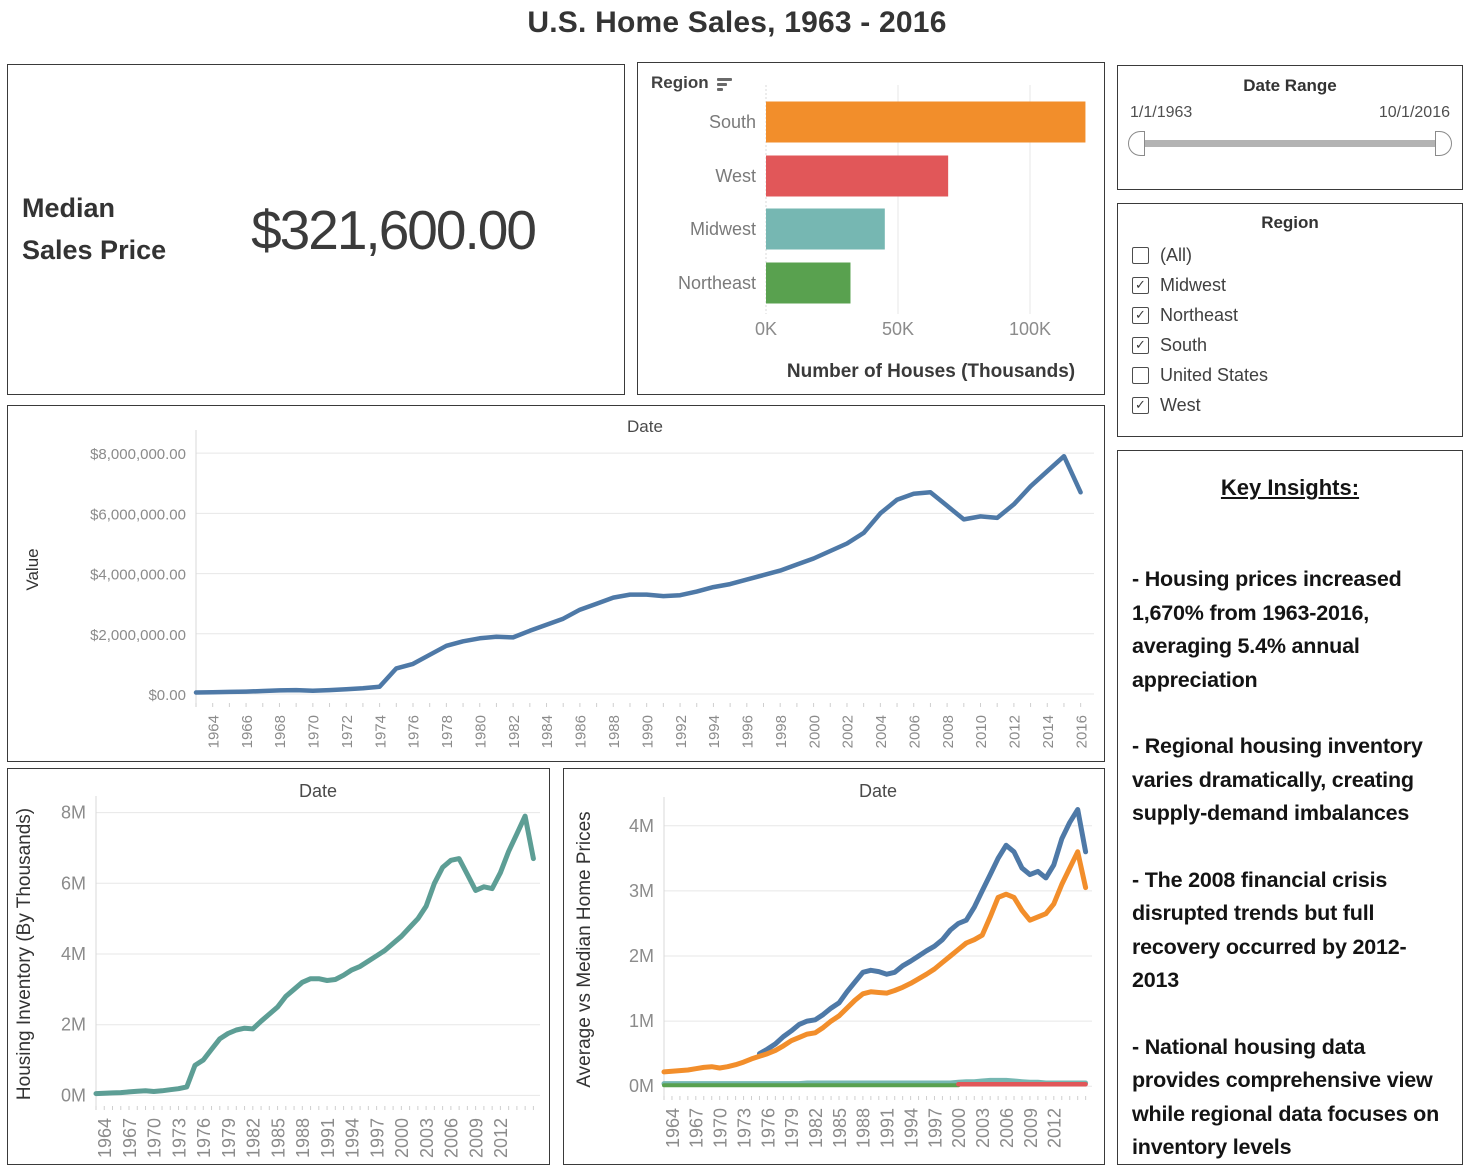  What do you see at coordinates (73, 1095) in the screenshot?
I see `svg-text: 0M` at bounding box center [73, 1095].